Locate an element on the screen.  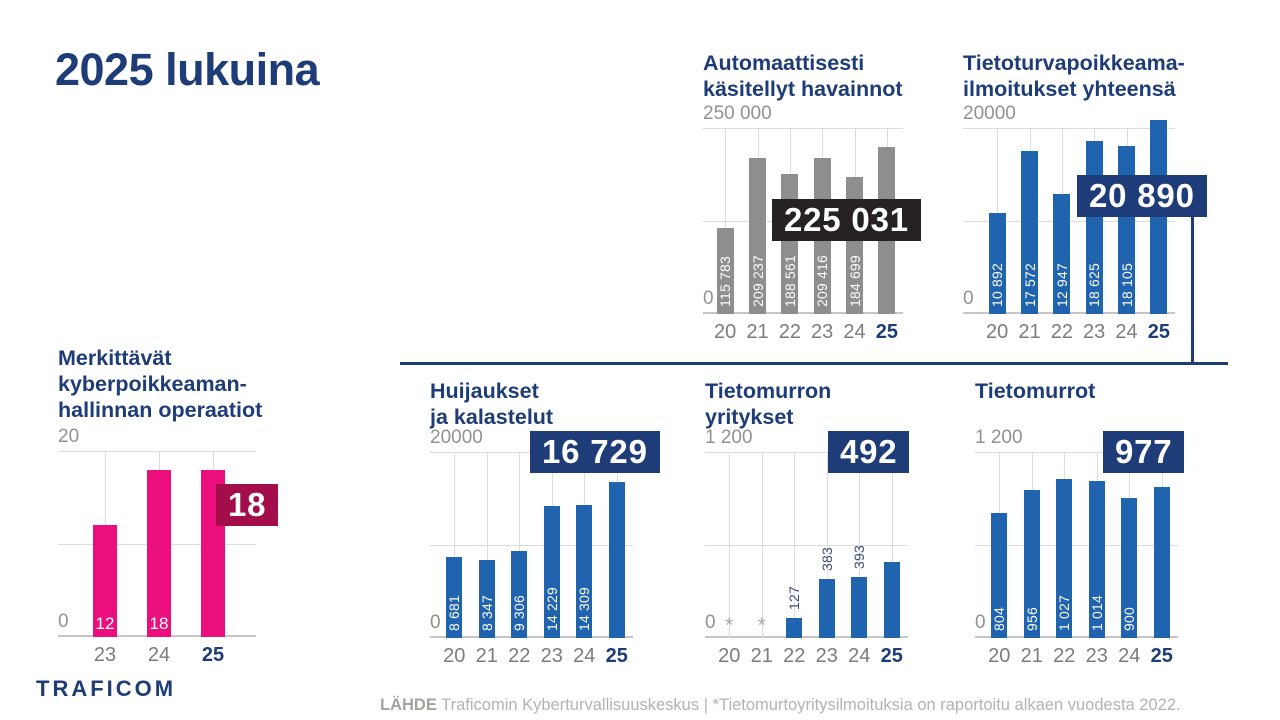
bar-value-label: 209 416 is located at coordinates (822, 280).